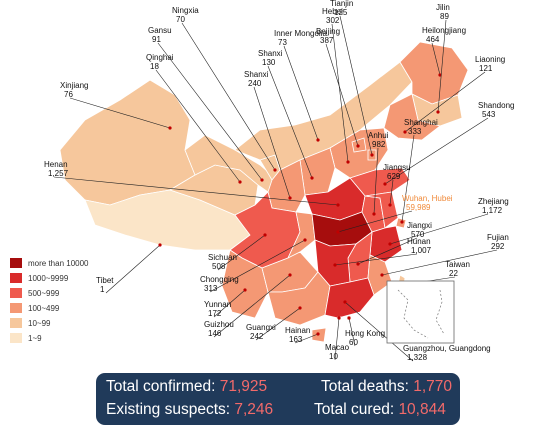  What do you see at coordinates (420, 312) in the screenshot?
I see `south-china-sea-inset` at bounding box center [420, 312].